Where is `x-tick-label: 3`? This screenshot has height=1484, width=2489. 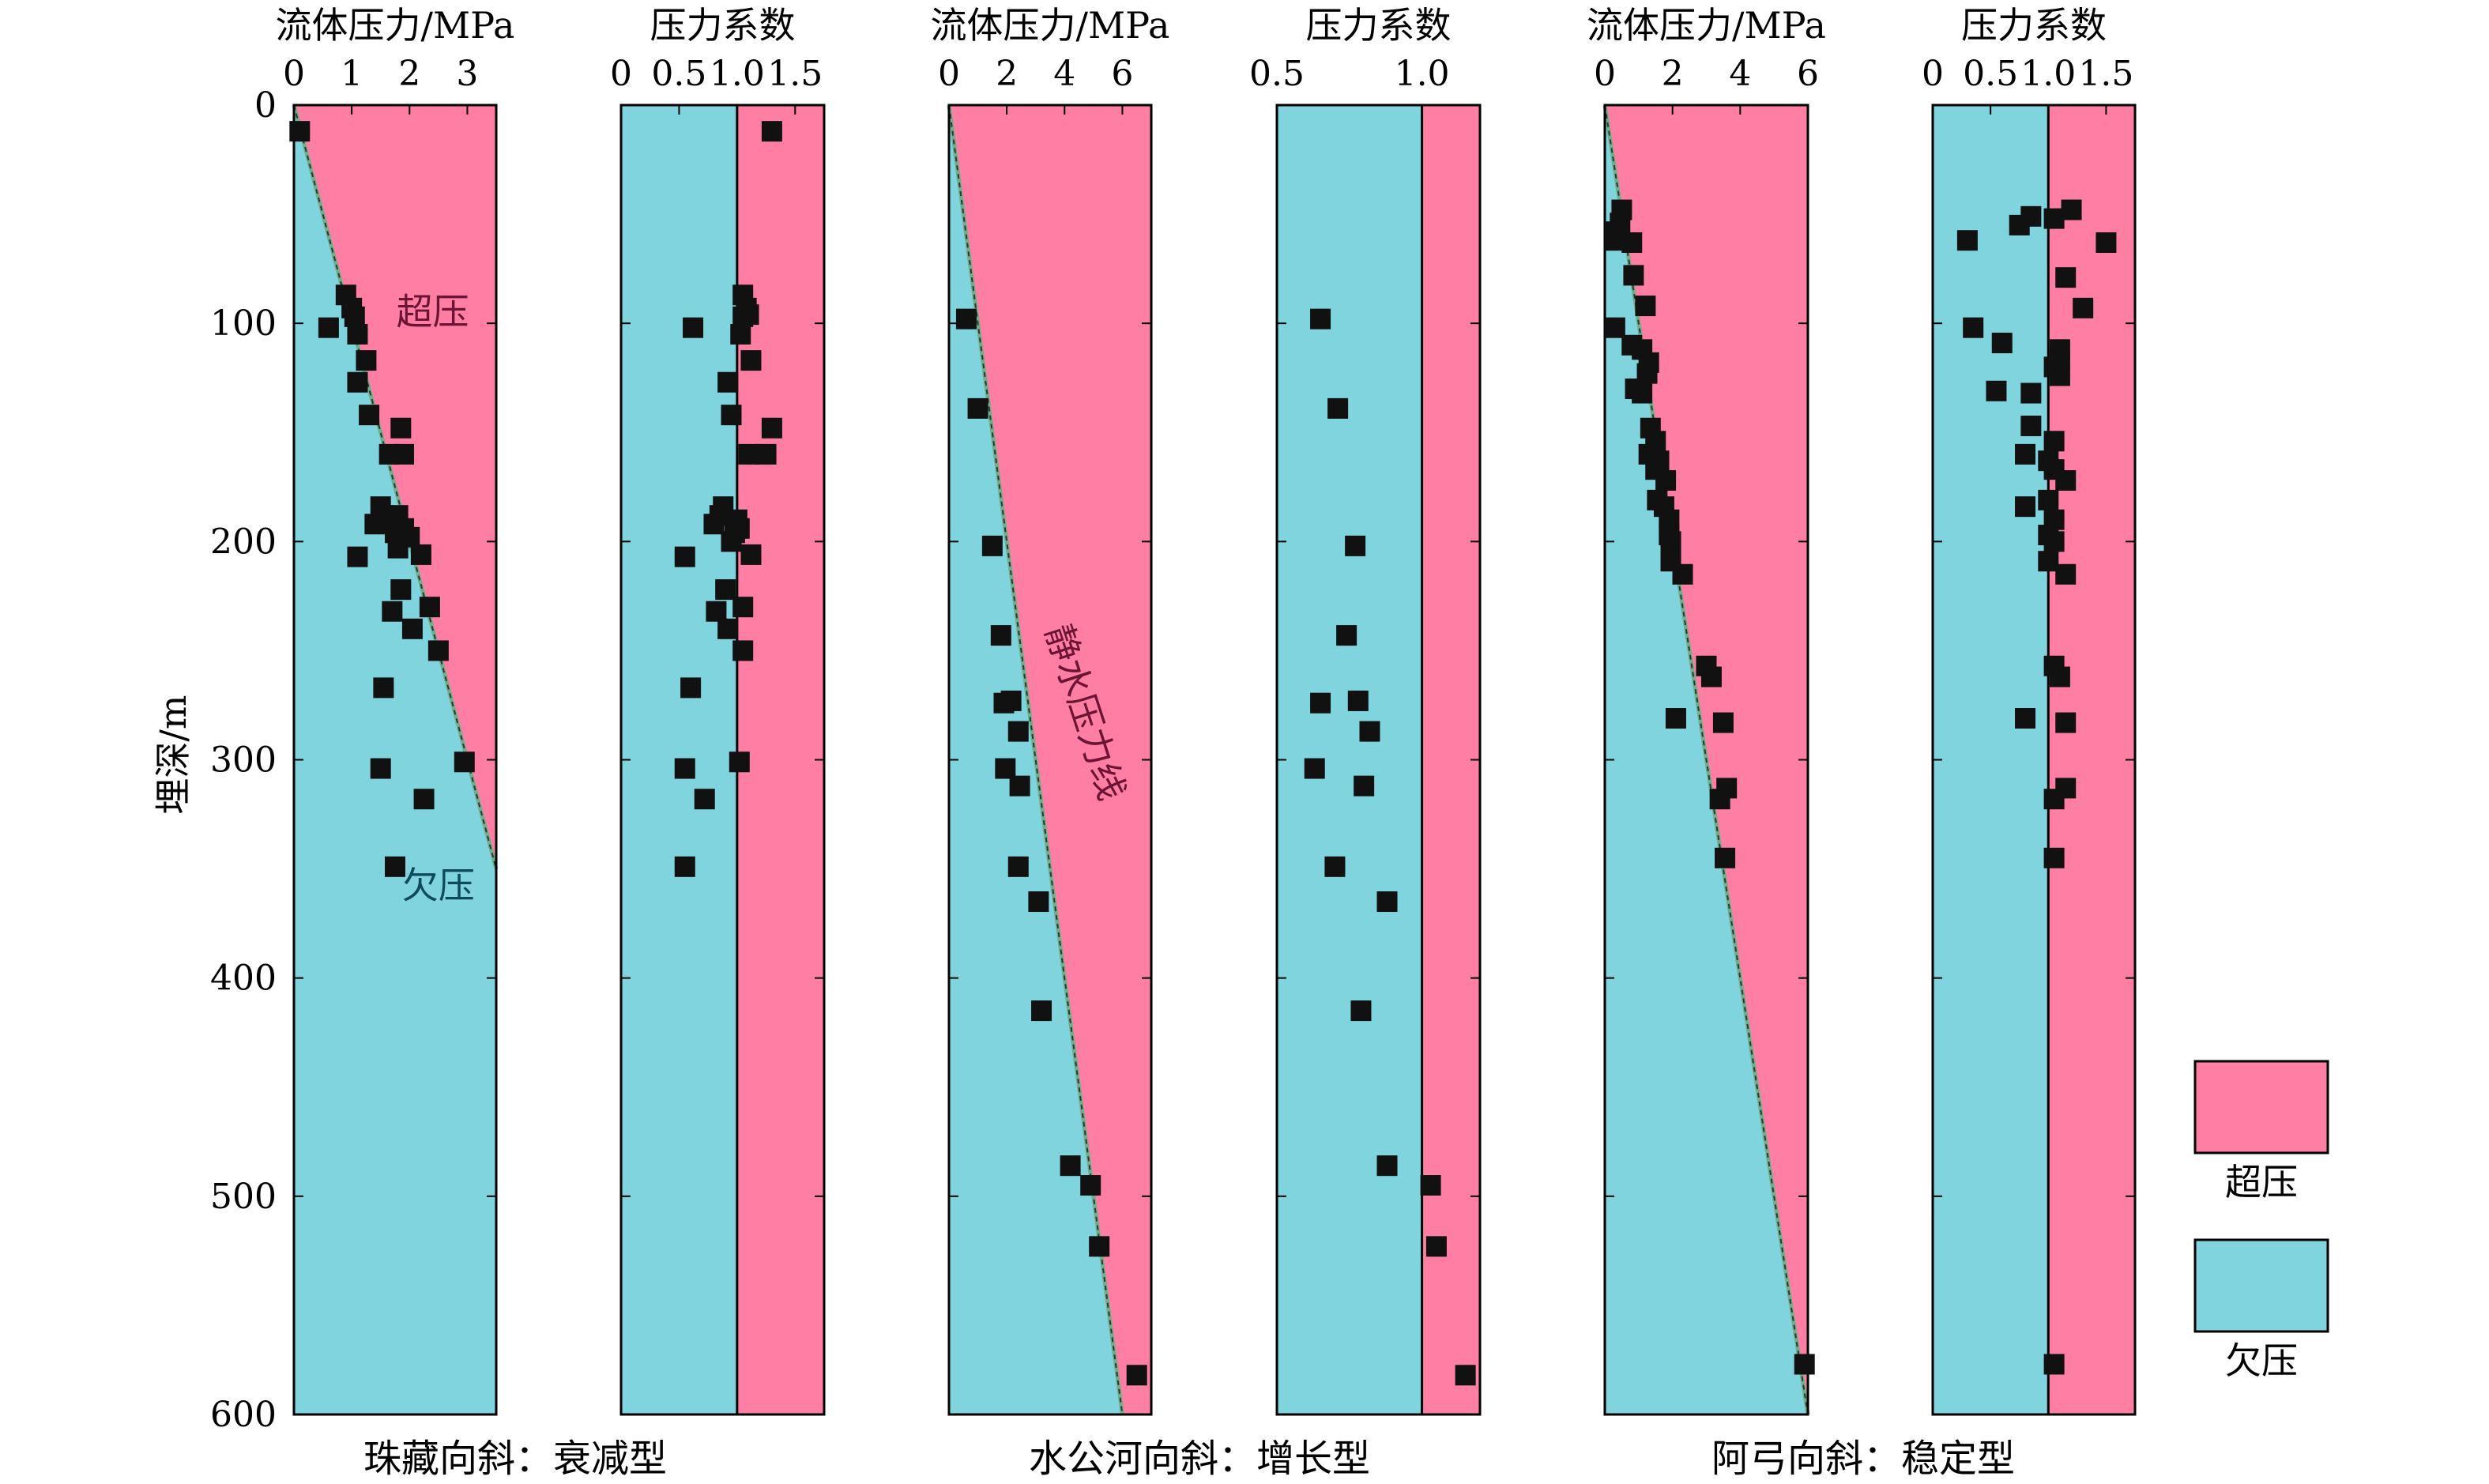
x-tick-label: 3 is located at coordinates (467, 74).